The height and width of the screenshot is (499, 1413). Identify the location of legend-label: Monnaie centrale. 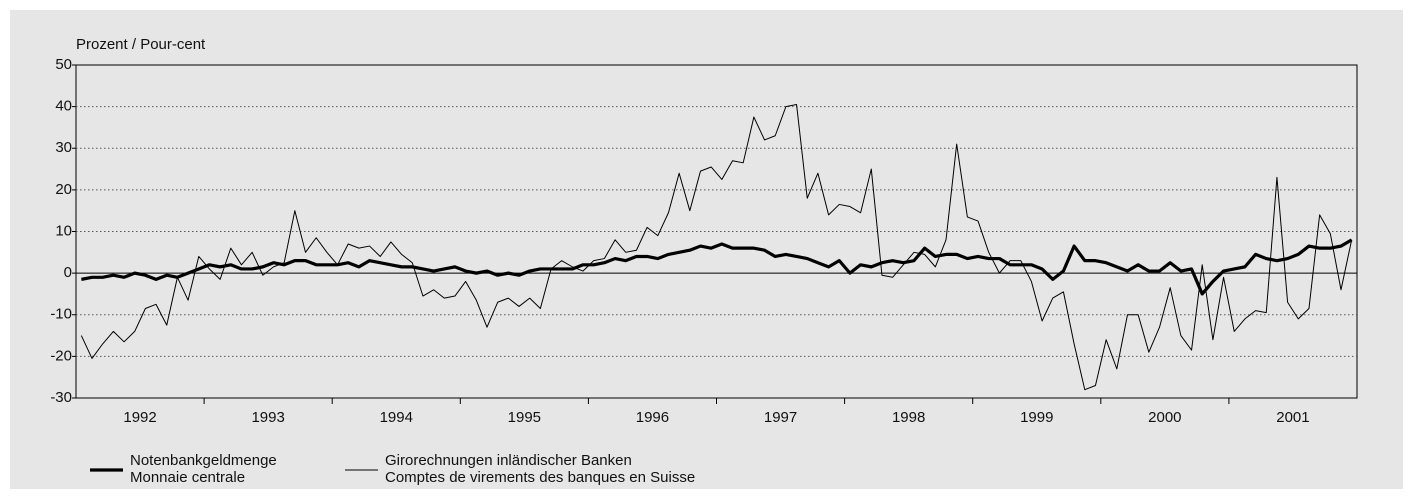
(187, 477).